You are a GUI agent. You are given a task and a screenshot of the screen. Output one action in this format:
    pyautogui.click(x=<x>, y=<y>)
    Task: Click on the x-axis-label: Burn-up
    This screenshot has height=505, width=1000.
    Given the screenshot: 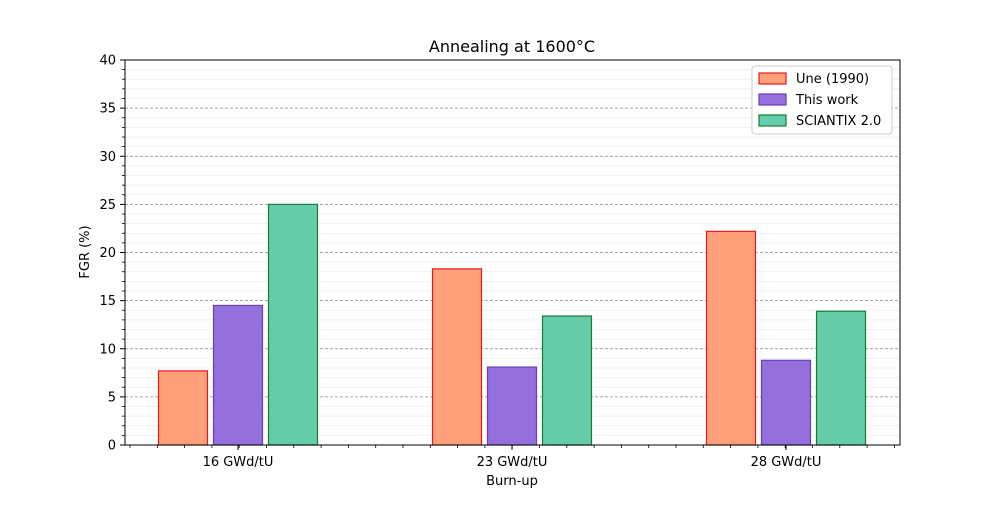 What is the action you would take?
    pyautogui.click(x=512, y=481)
    